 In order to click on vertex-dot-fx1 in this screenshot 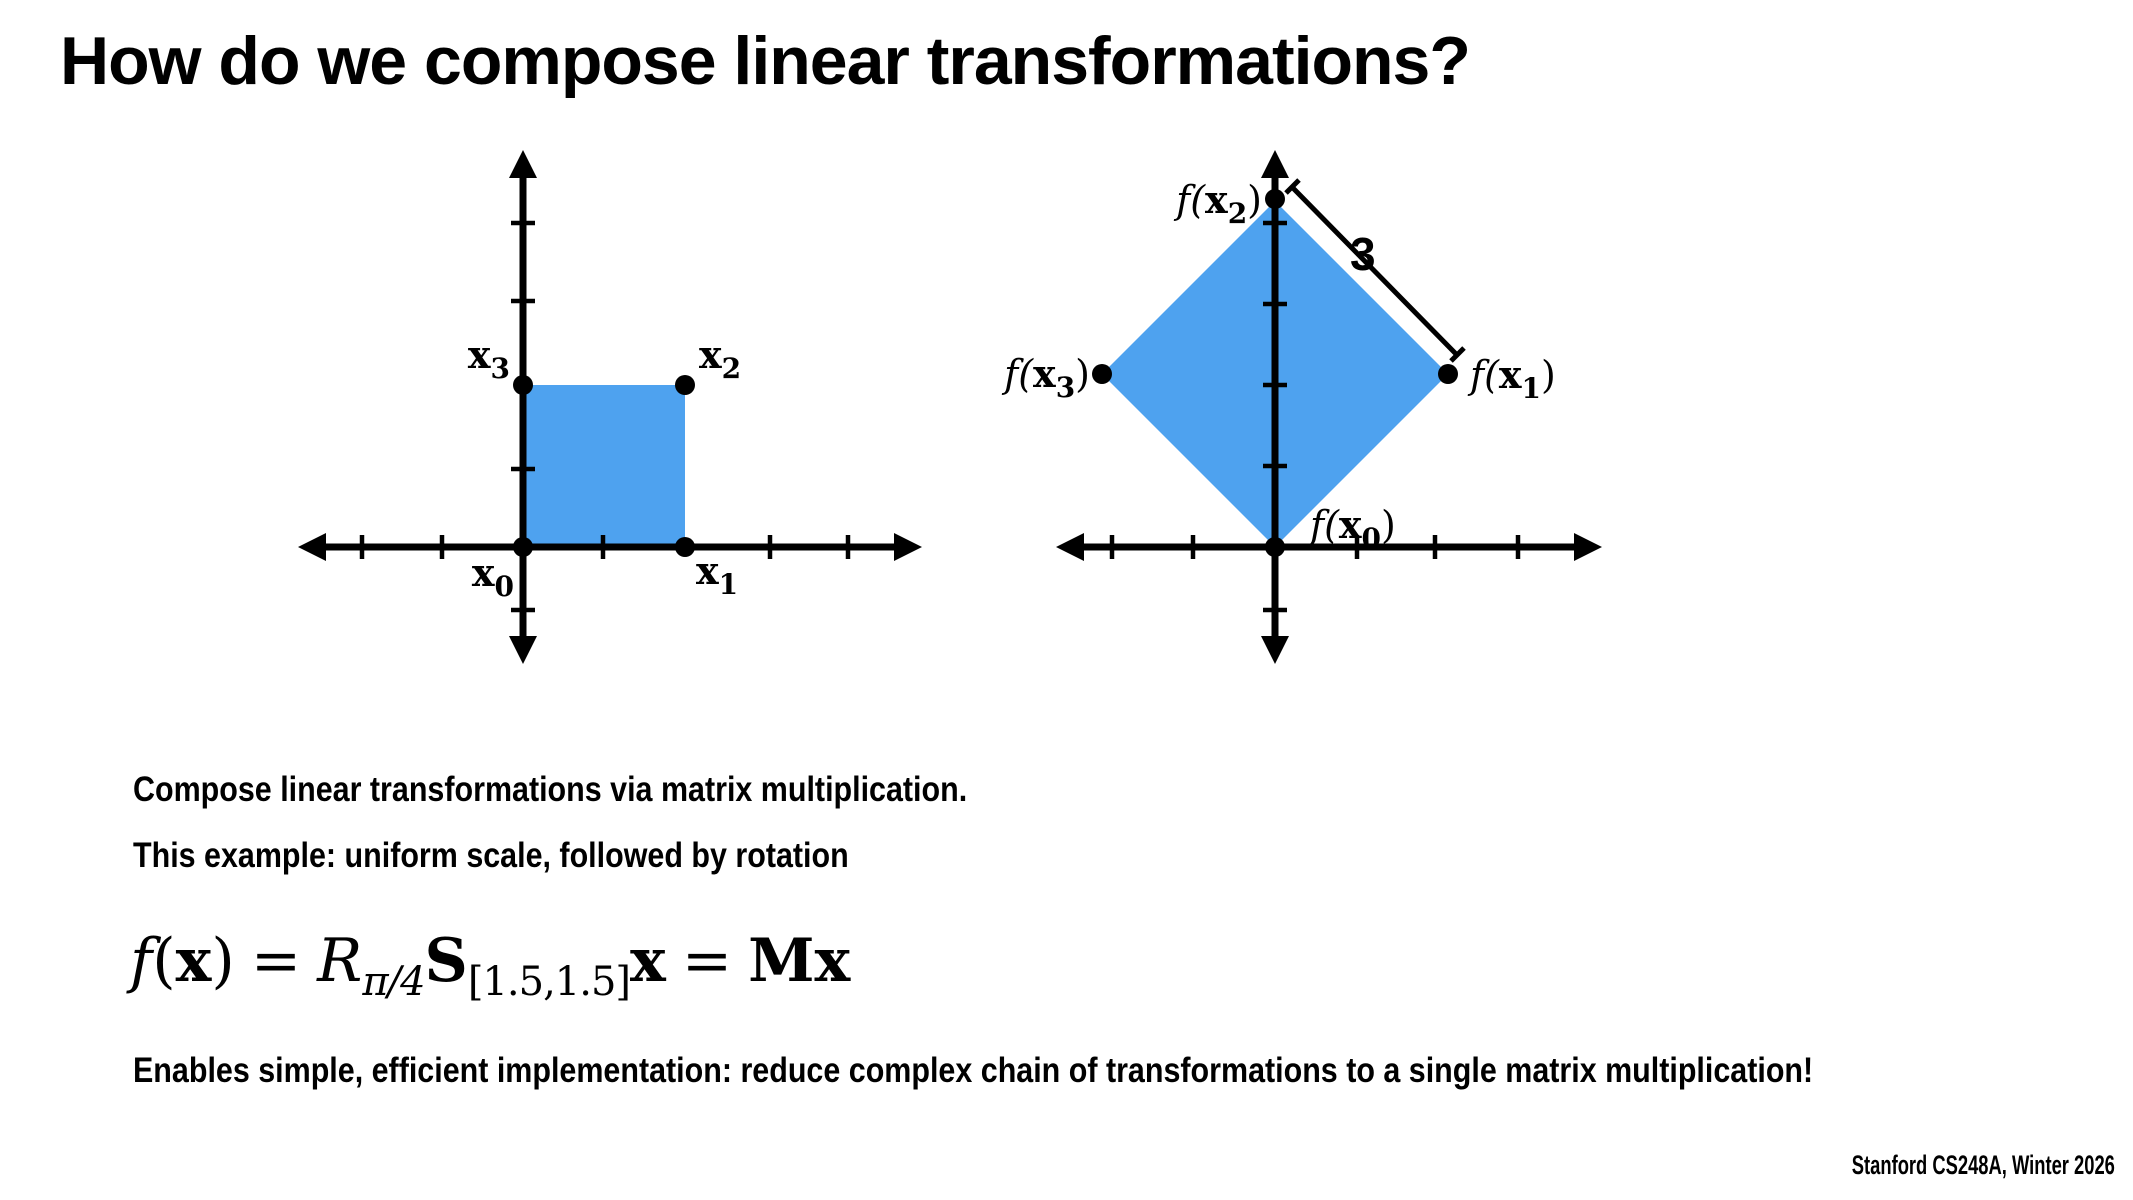, I will do `click(1448, 374)`.